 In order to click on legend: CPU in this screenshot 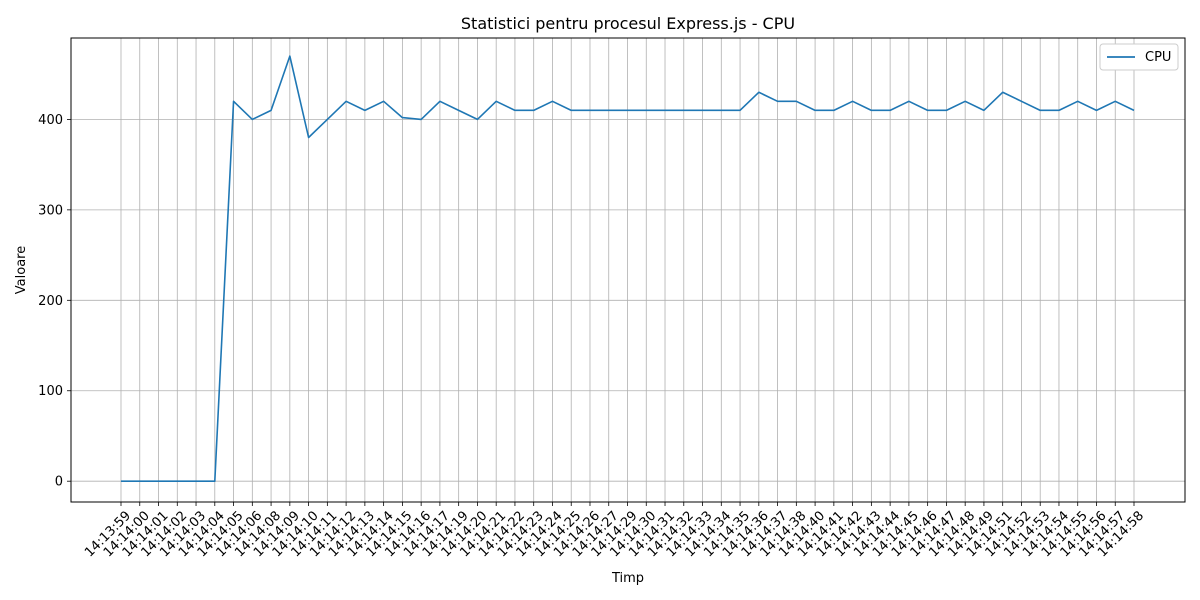, I will do `click(1139, 57)`.